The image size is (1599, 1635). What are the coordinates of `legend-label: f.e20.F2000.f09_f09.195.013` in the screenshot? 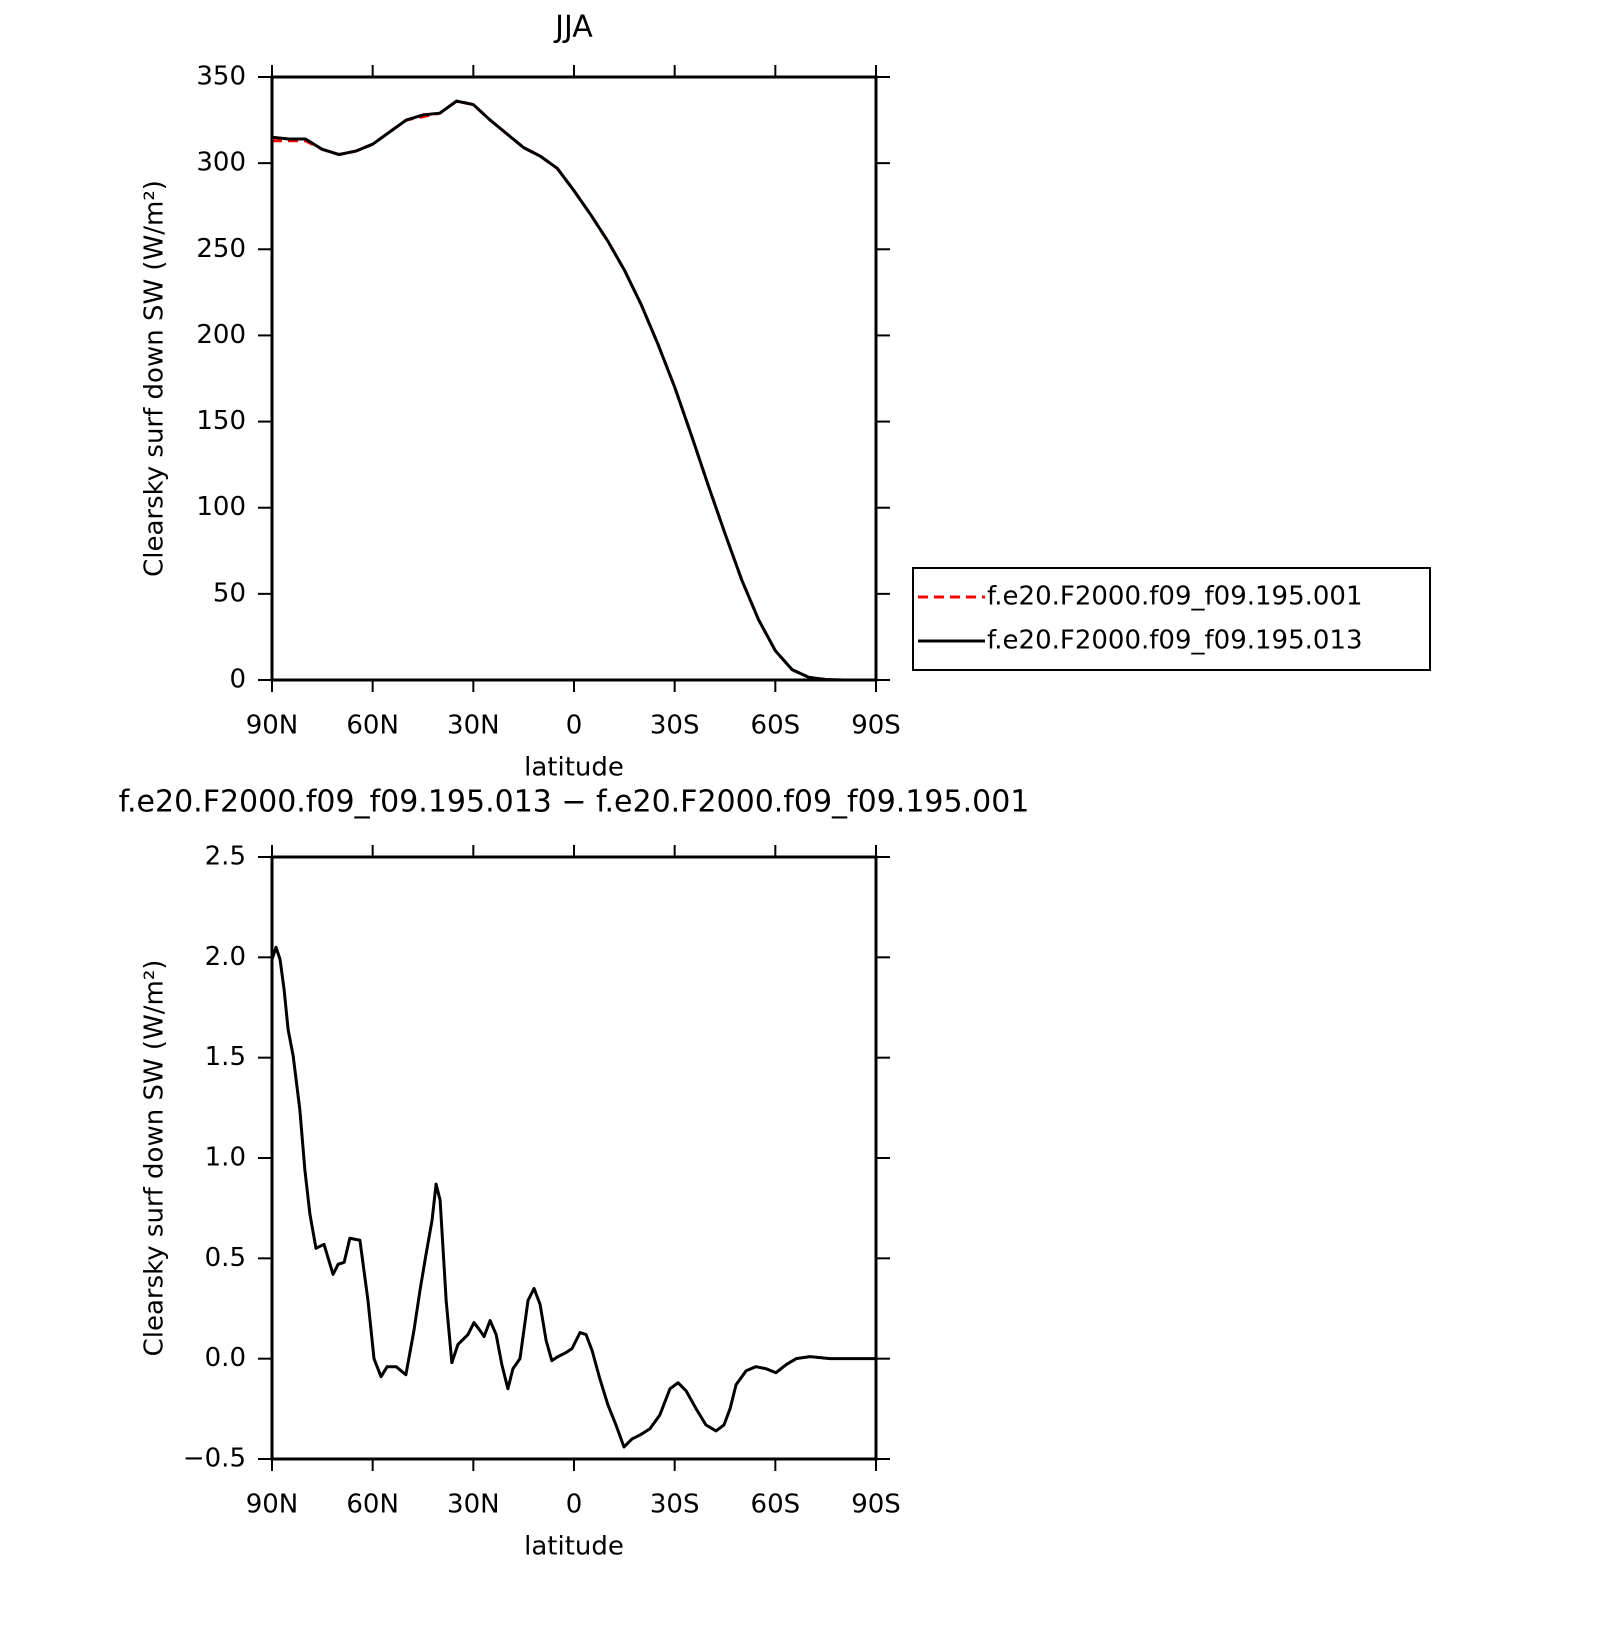 It's located at (1175, 641).